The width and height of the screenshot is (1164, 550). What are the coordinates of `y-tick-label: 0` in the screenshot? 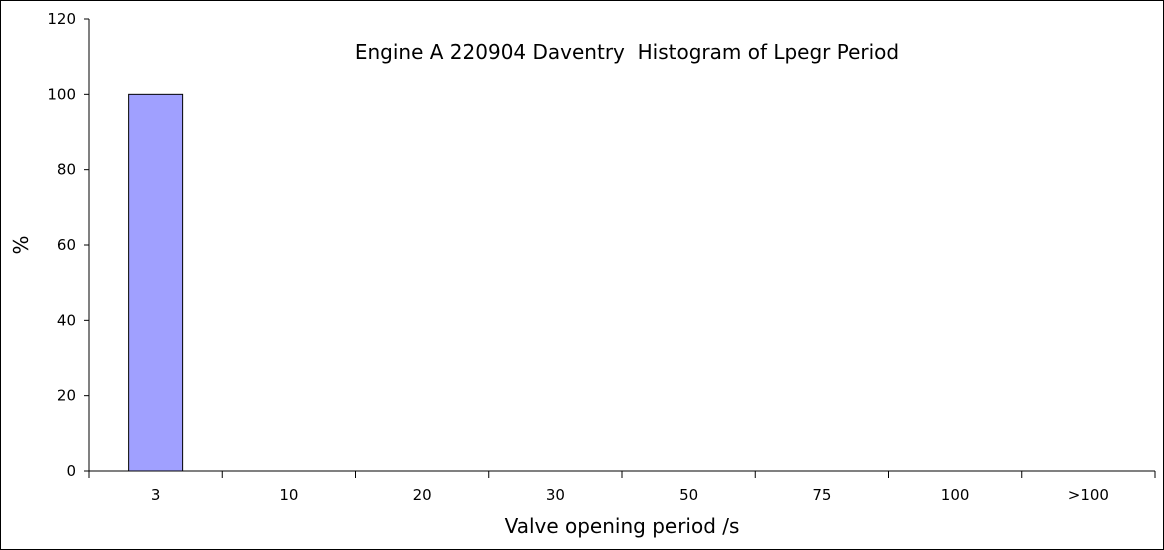 It's located at (71, 471).